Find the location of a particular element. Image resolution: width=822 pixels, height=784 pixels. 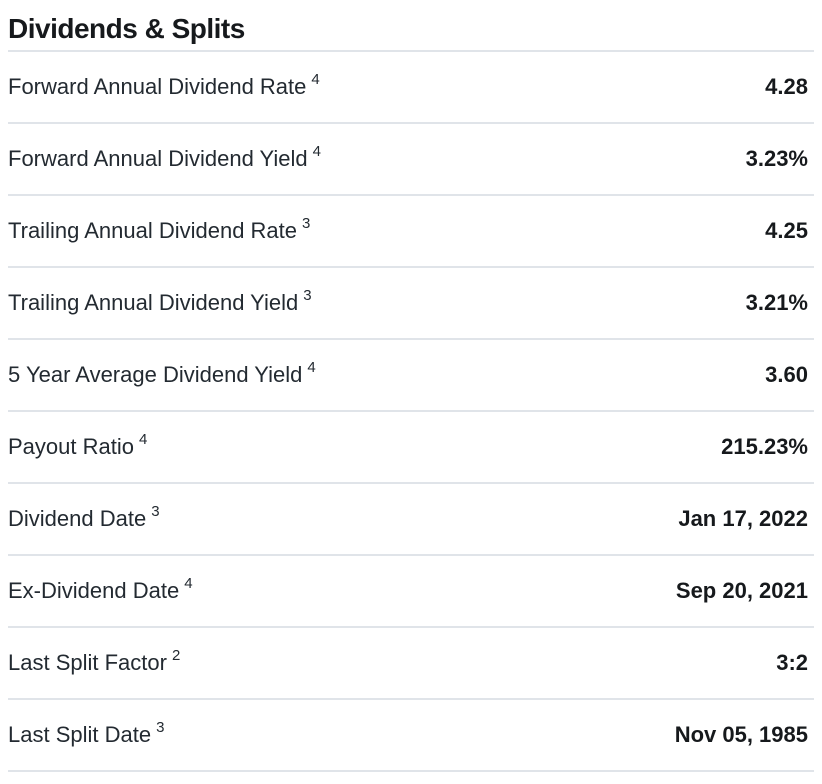

stat-value: Jan 17, 2022 is located at coordinates (743, 518).